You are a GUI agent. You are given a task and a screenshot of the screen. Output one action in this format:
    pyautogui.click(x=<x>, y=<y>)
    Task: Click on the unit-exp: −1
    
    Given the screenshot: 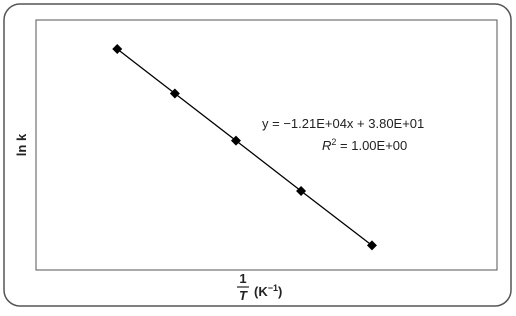 What is the action you would take?
    pyautogui.click(x=273, y=288)
    